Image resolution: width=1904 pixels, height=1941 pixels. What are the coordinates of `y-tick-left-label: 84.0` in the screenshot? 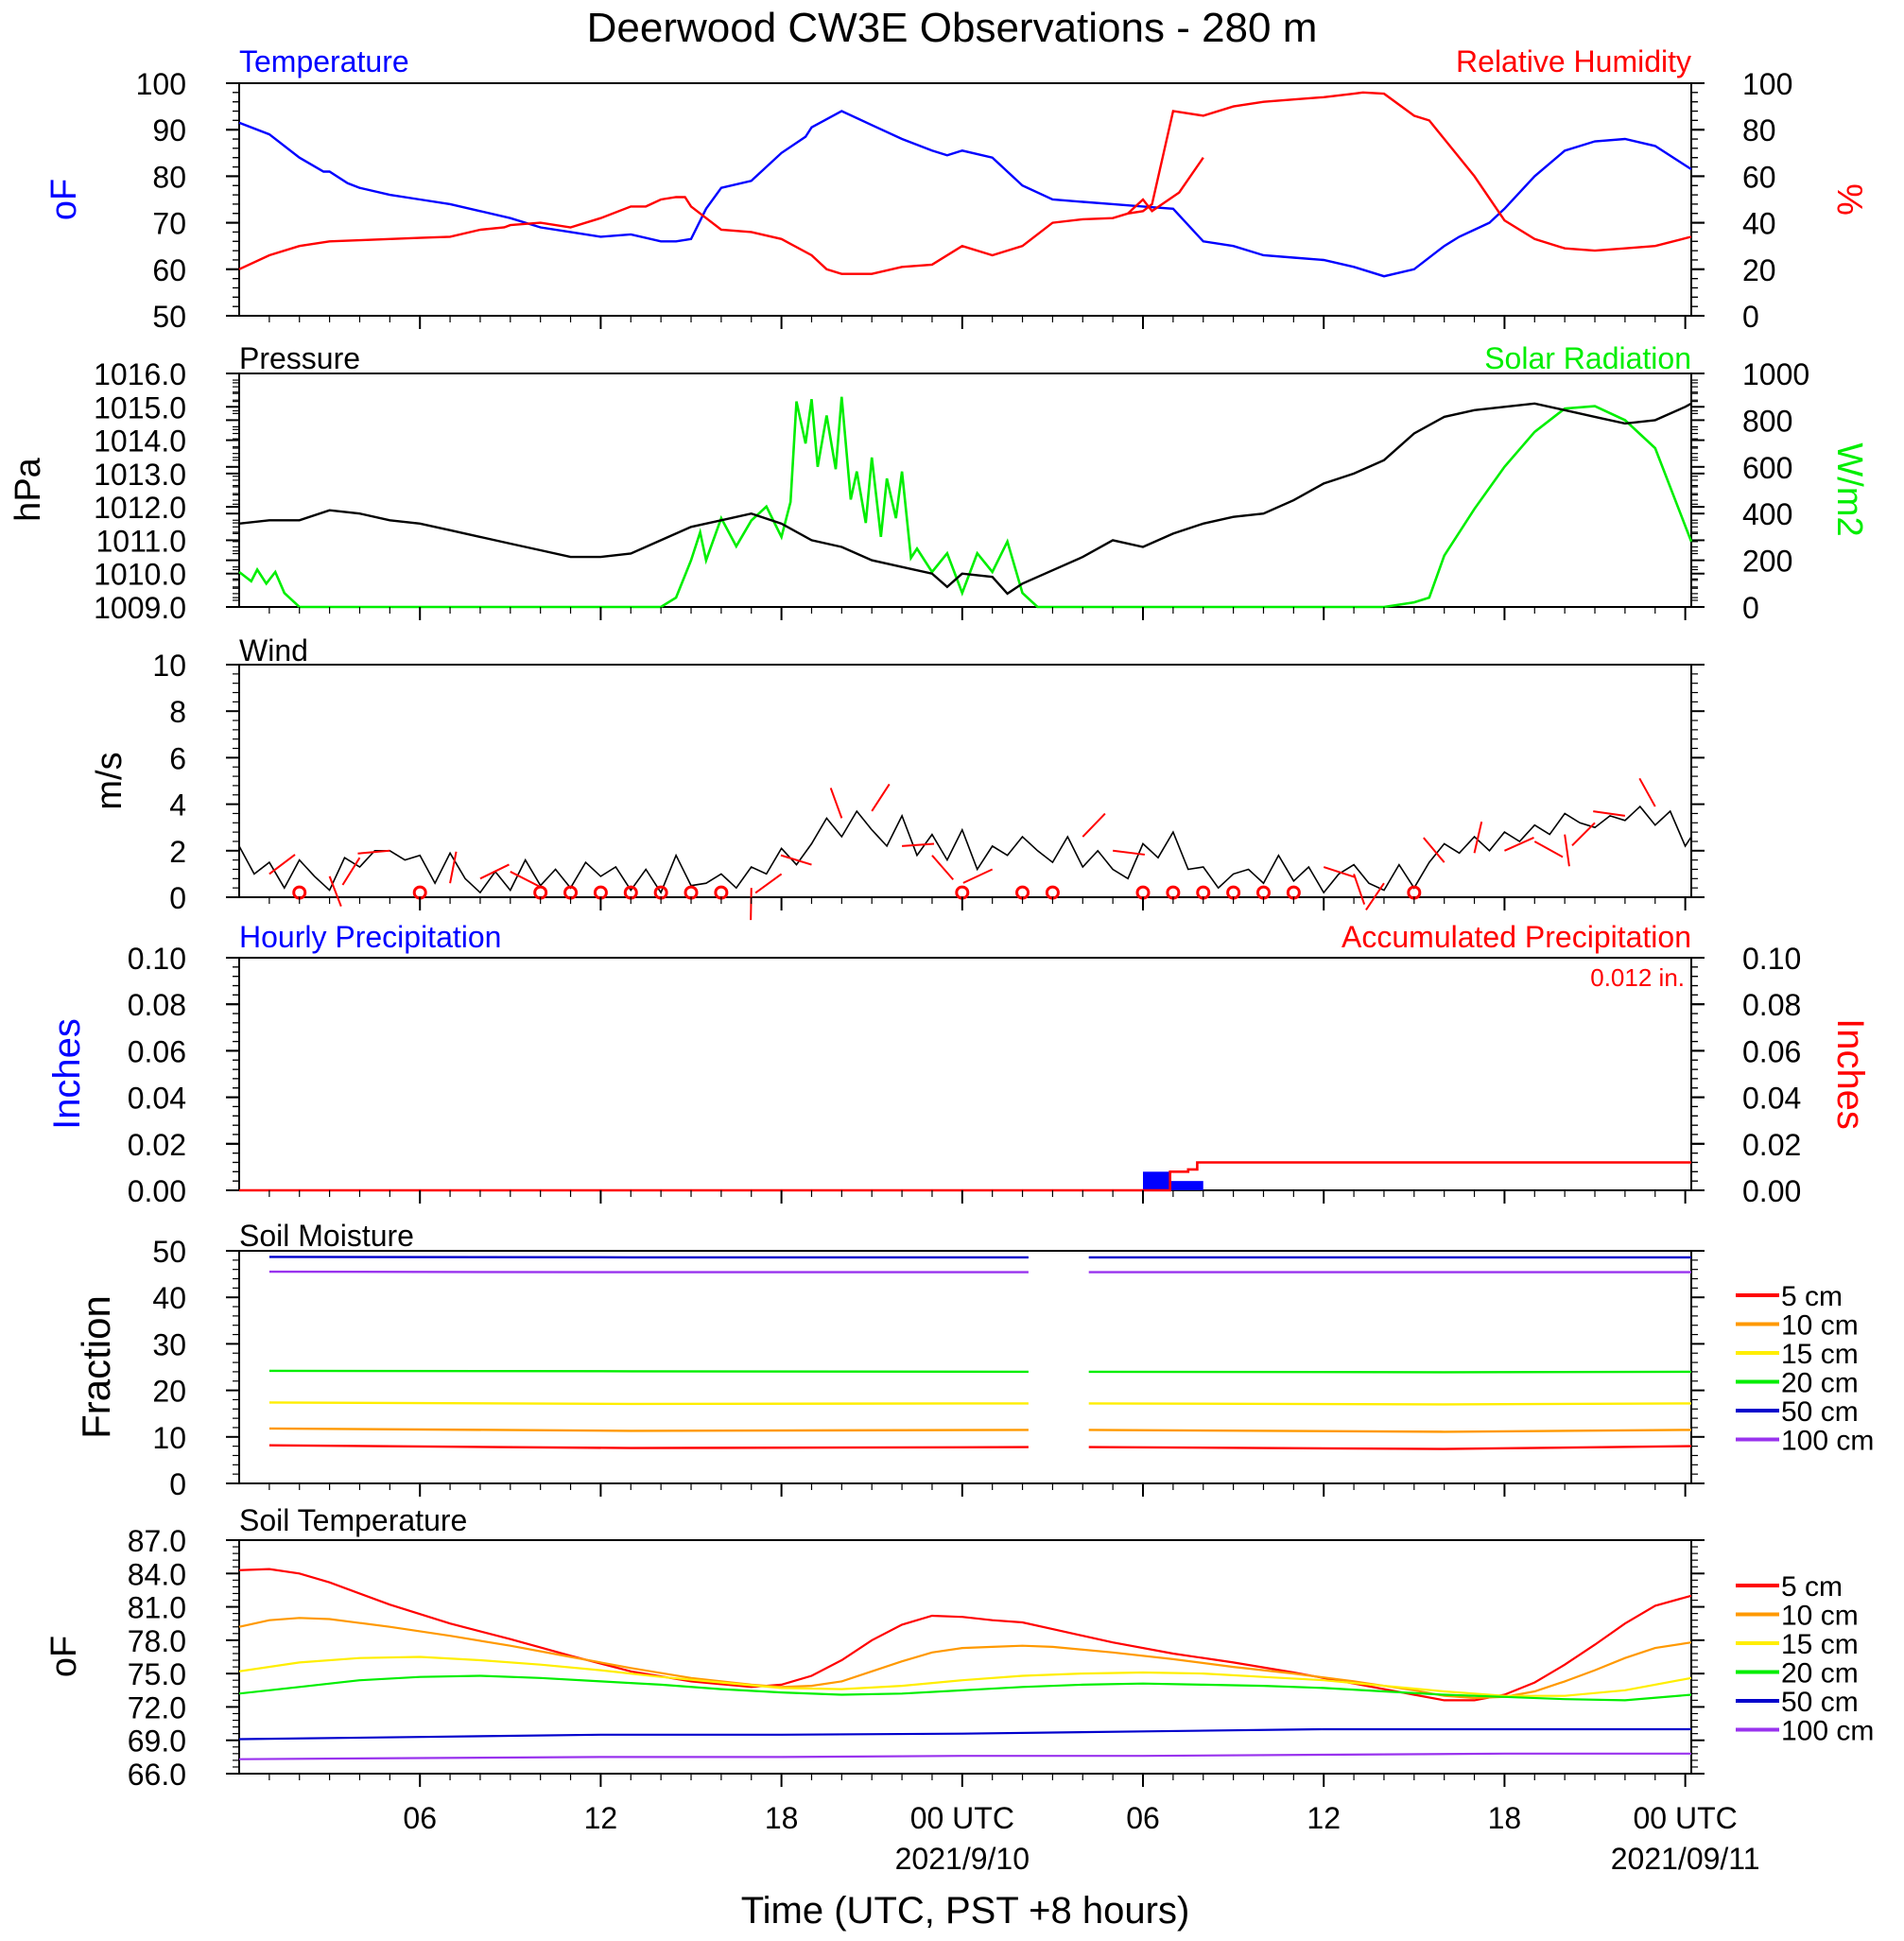 It's located at (157, 1574).